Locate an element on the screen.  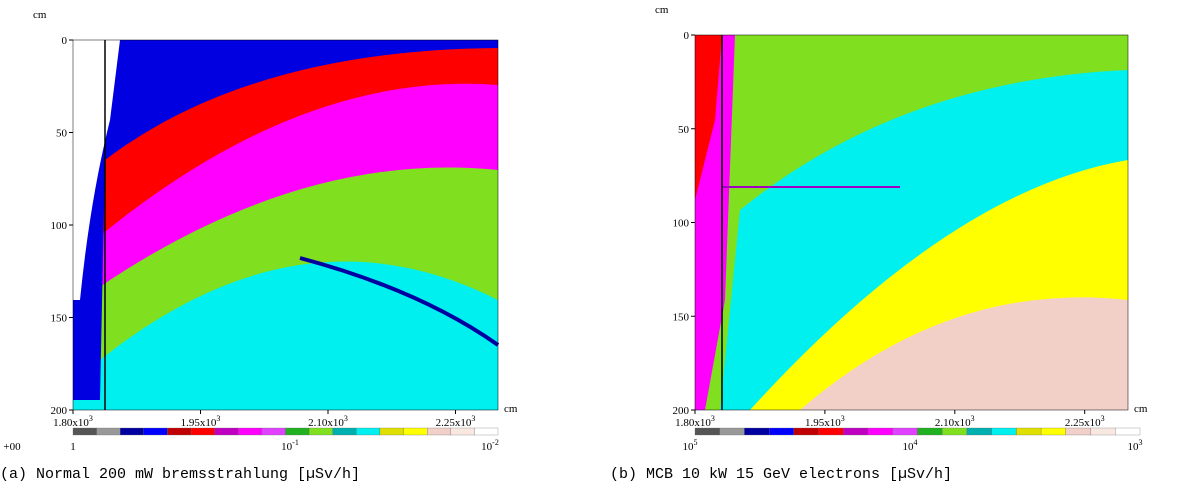
colorbar-label: +00 is located at coordinates (12, 447).